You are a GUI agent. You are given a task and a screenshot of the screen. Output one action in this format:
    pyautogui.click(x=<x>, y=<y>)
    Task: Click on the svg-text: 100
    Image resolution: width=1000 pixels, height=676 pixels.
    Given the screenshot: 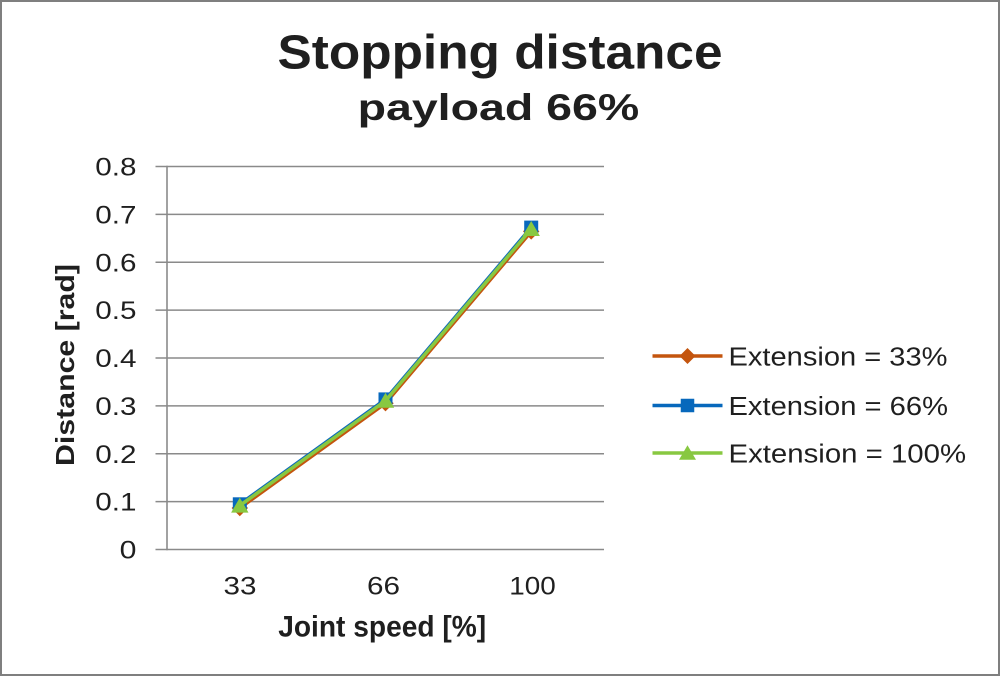 What is the action you would take?
    pyautogui.click(x=532, y=587)
    